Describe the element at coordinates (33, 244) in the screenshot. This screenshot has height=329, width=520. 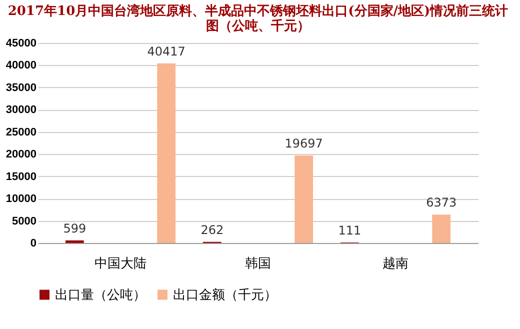
I see `y-tick-label: 0` at that location.